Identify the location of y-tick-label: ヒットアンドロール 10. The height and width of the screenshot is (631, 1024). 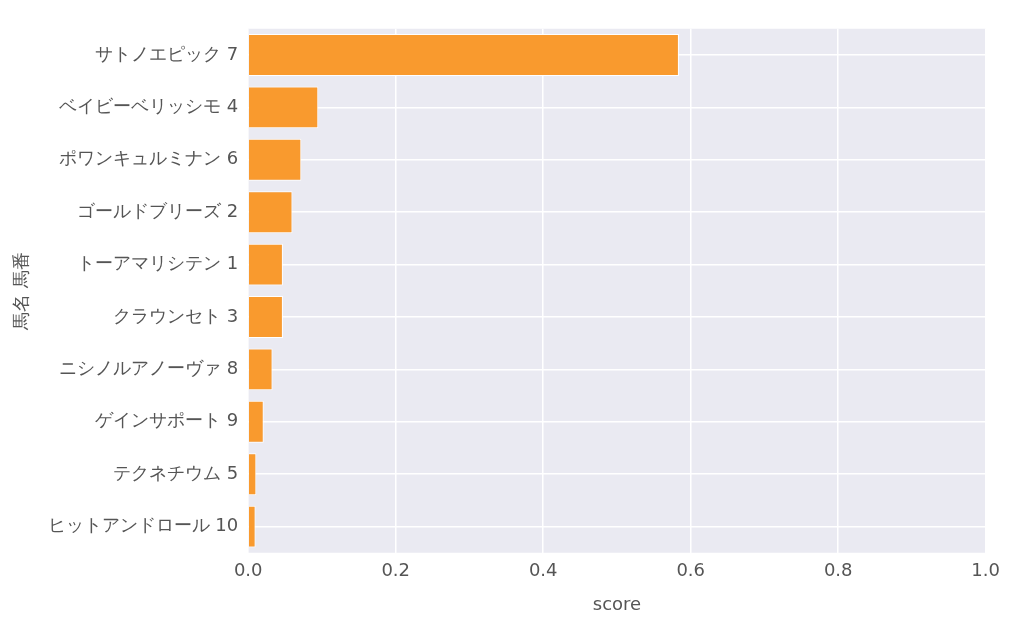
(143, 525).